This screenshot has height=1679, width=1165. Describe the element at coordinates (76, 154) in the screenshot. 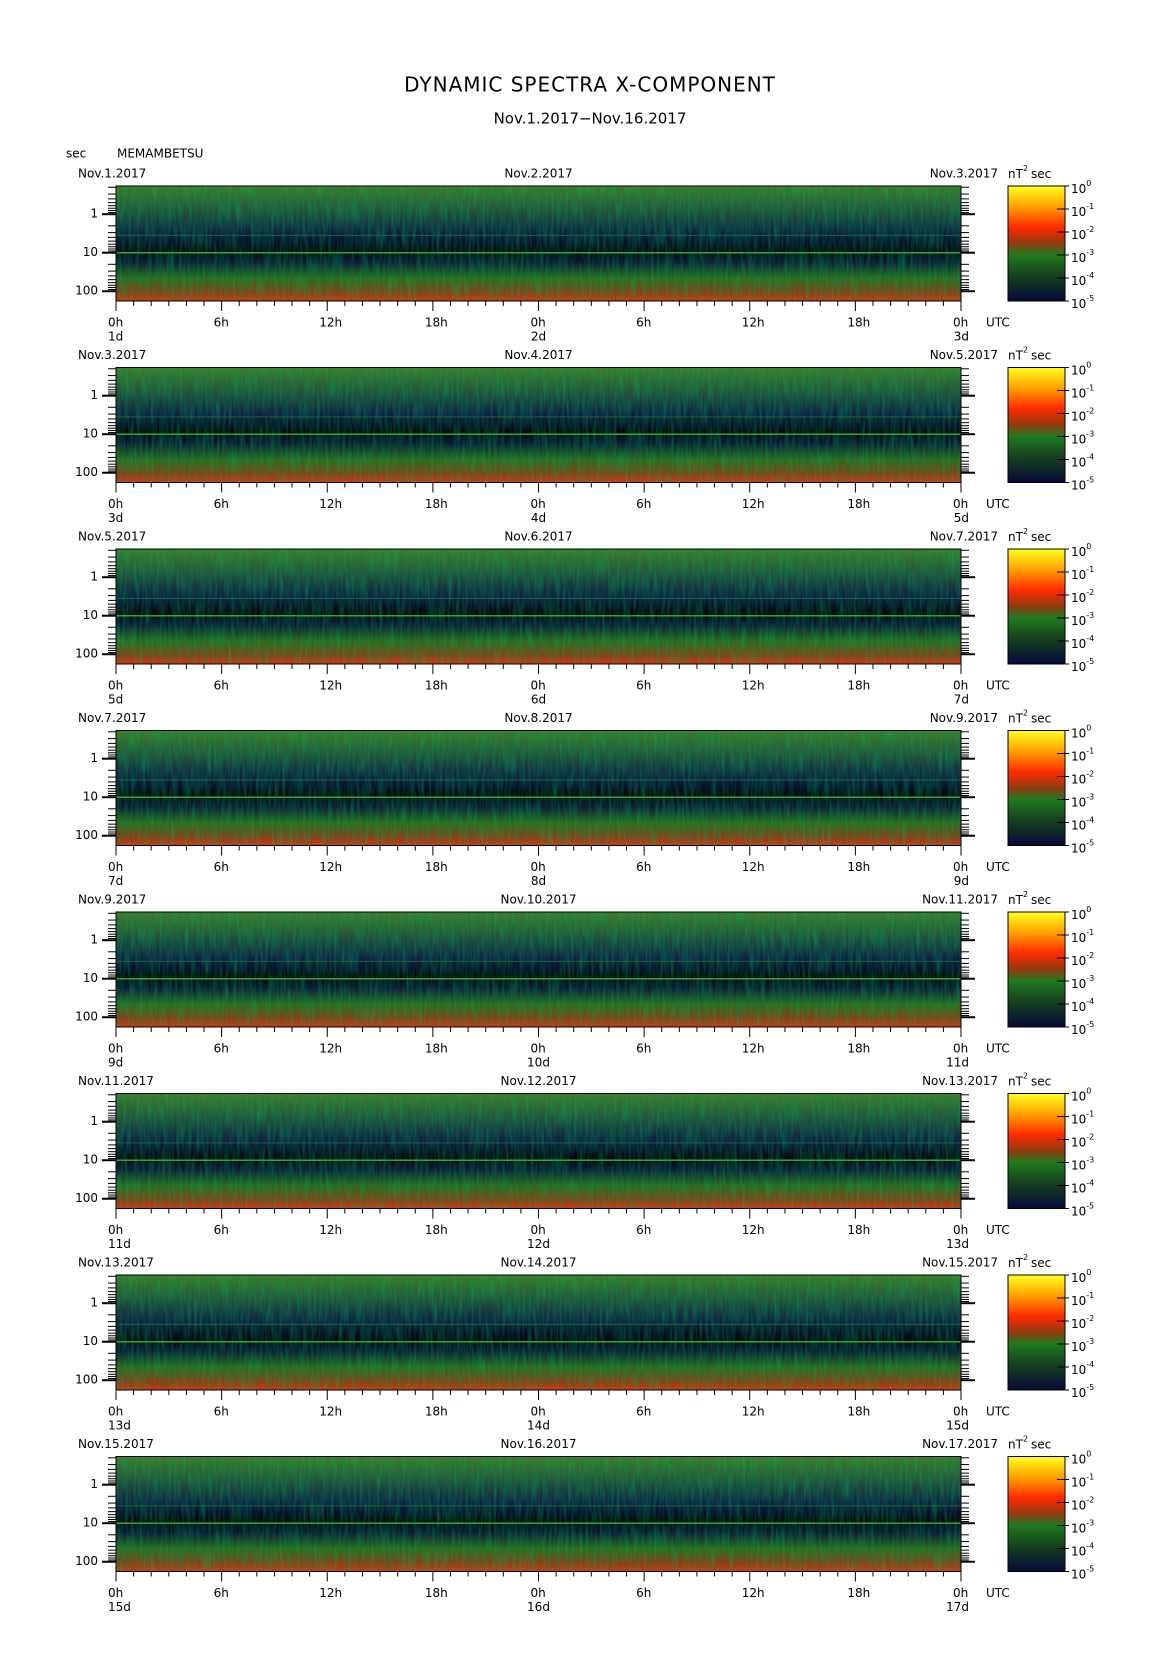

I see `period-label: sec` at that location.